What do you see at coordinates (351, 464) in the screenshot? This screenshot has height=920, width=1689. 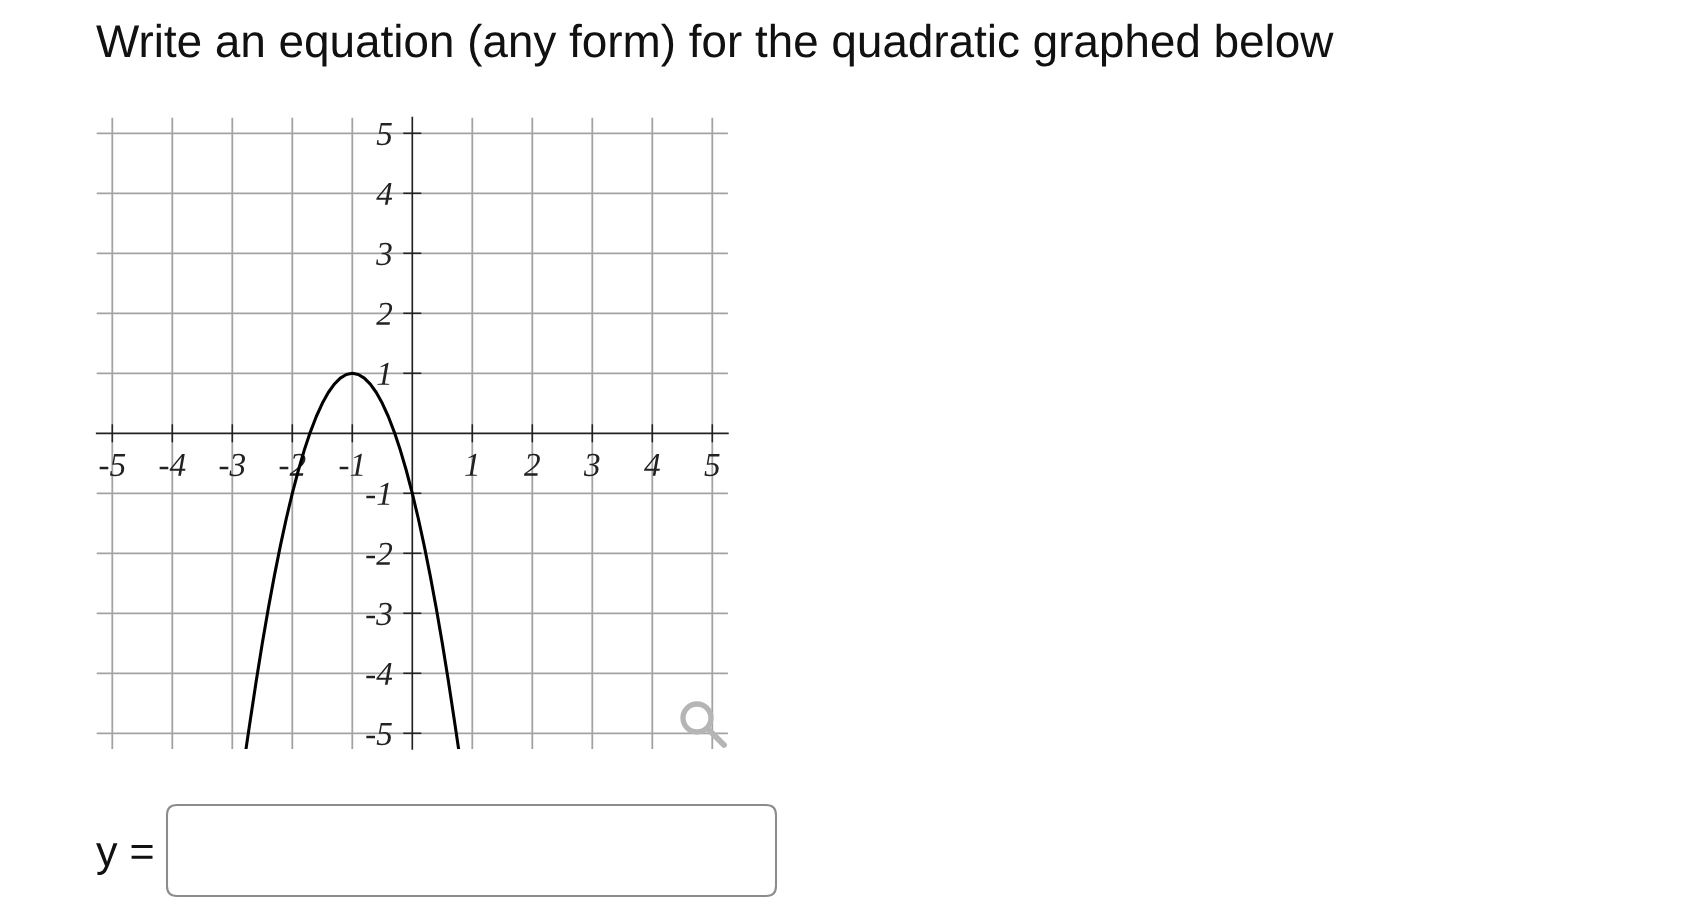 I see `x-tick-label: -1` at bounding box center [351, 464].